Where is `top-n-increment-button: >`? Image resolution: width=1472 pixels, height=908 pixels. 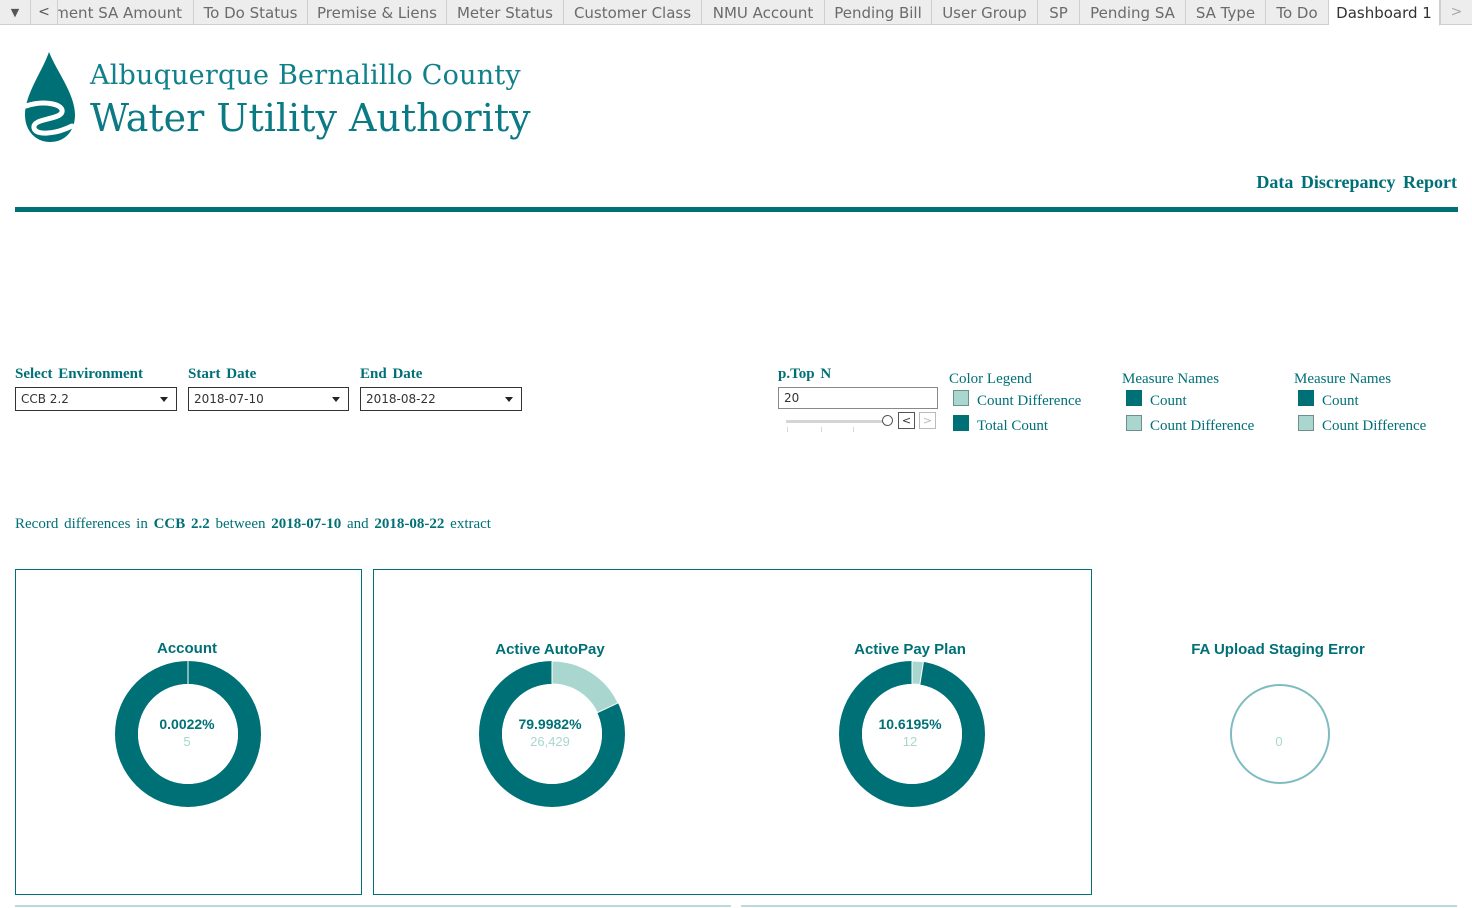
top-n-increment-button: > is located at coordinates (927, 420).